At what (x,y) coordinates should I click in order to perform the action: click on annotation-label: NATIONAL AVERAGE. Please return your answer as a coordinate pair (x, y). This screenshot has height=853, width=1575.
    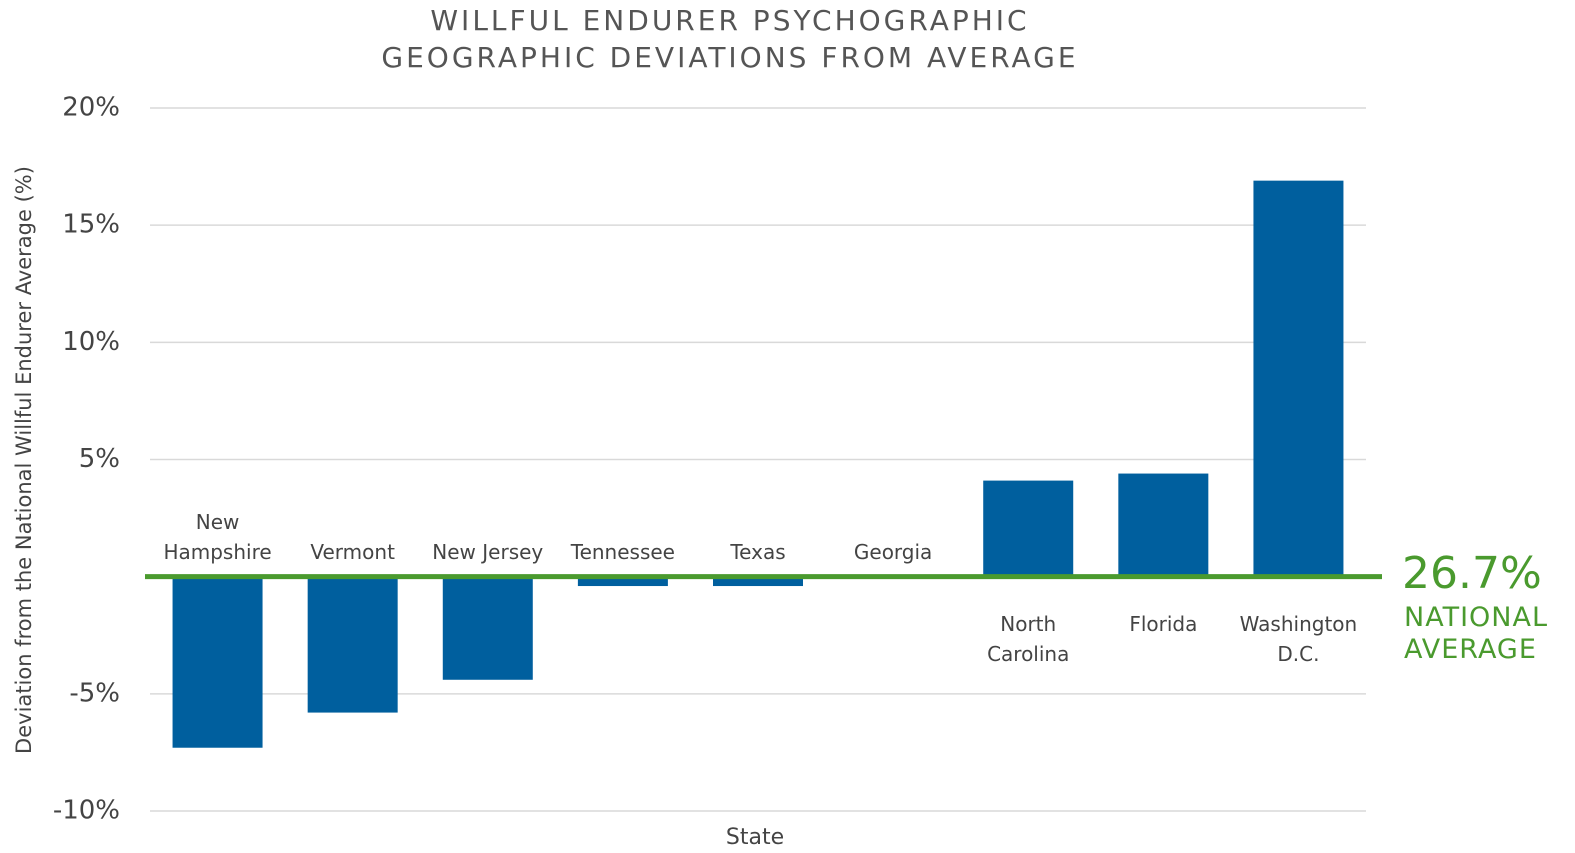
    Looking at the image, I should click on (1476, 633).